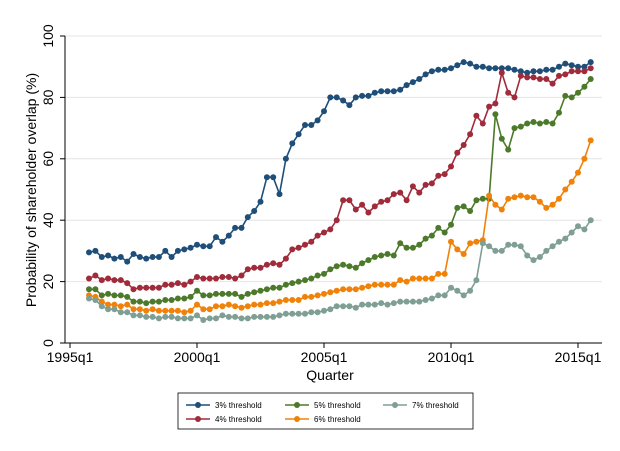 The width and height of the screenshot is (620, 451). What do you see at coordinates (52, 185) in the screenshot?
I see `y-ticks: 0 20 40 60 80 100` at bounding box center [52, 185].